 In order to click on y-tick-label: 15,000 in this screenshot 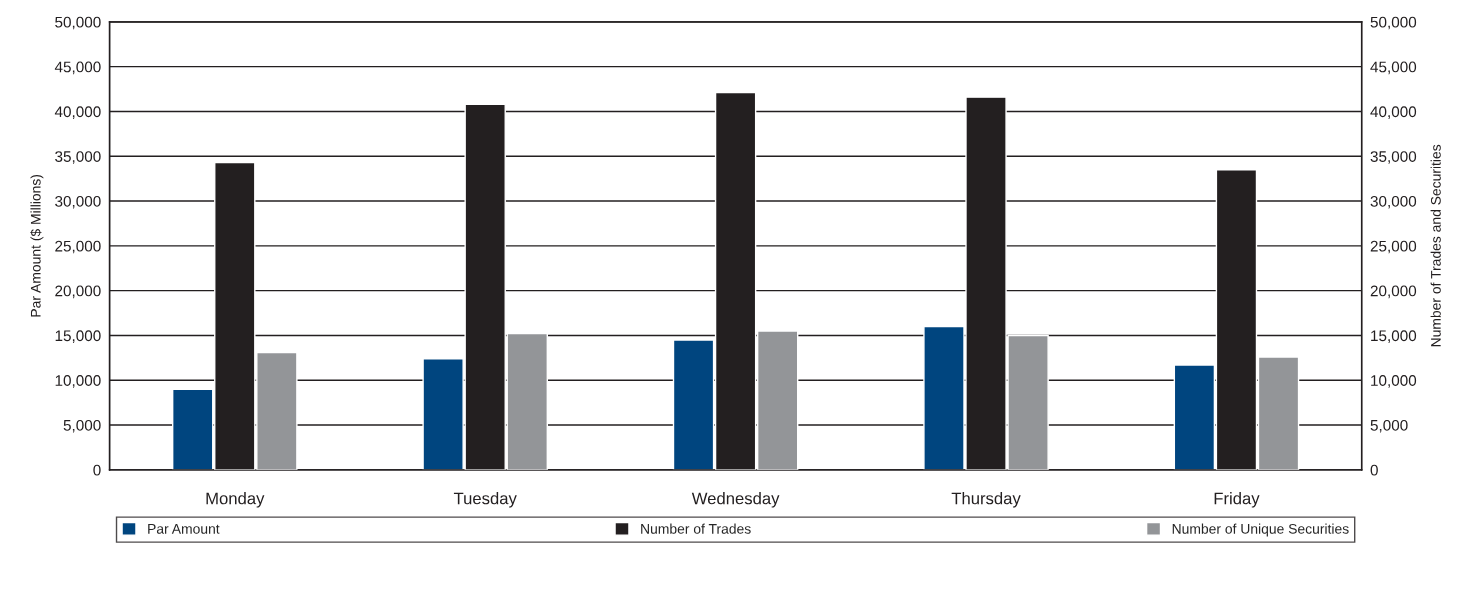, I will do `click(78, 336)`.